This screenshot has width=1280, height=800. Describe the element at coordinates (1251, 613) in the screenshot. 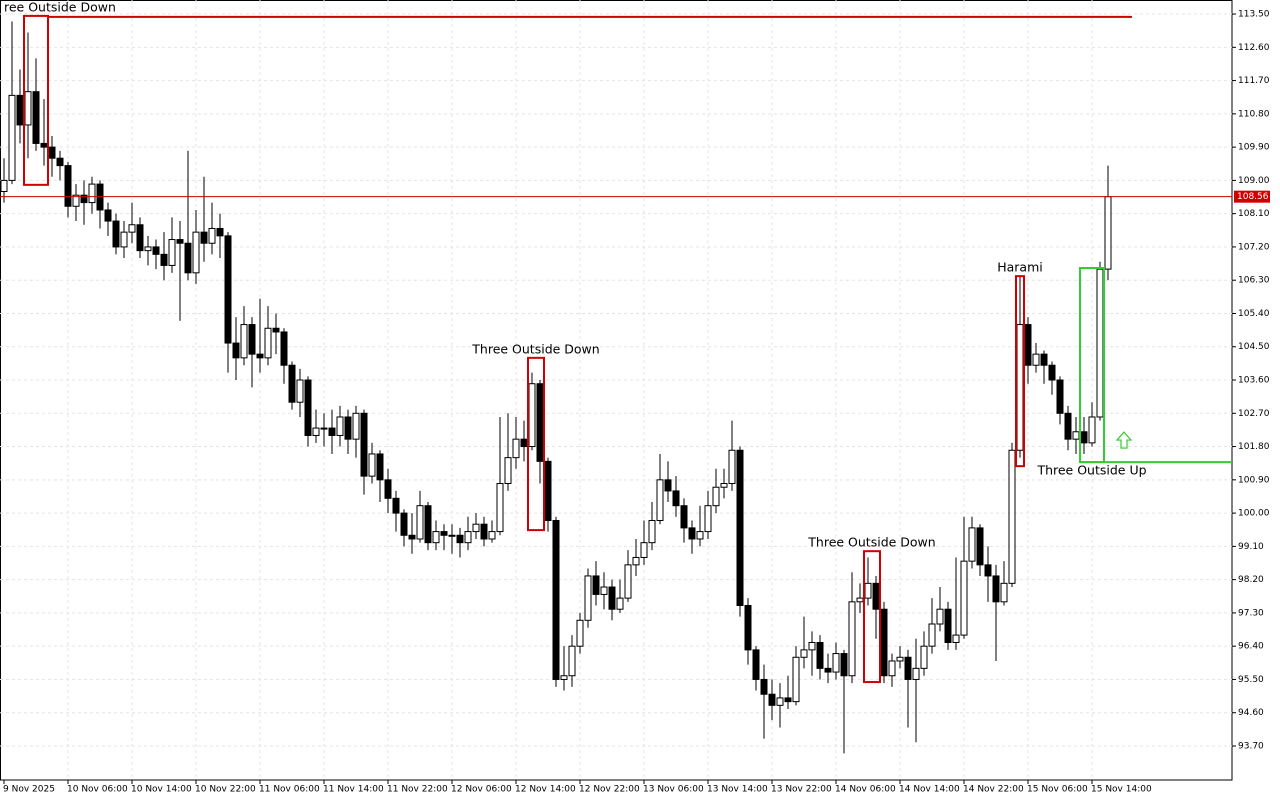

I see `y-tick-label: 97.30` at that location.